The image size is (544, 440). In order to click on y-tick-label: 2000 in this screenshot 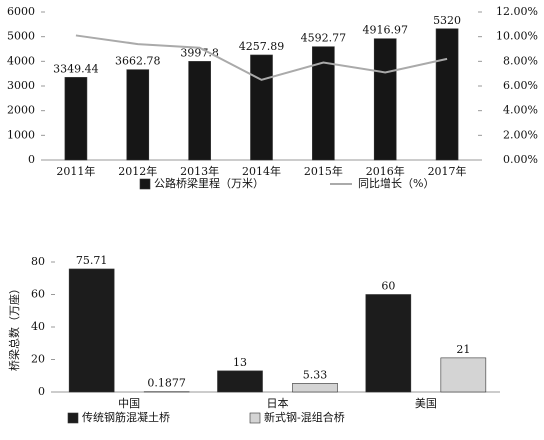, I will do `click(21, 110)`.